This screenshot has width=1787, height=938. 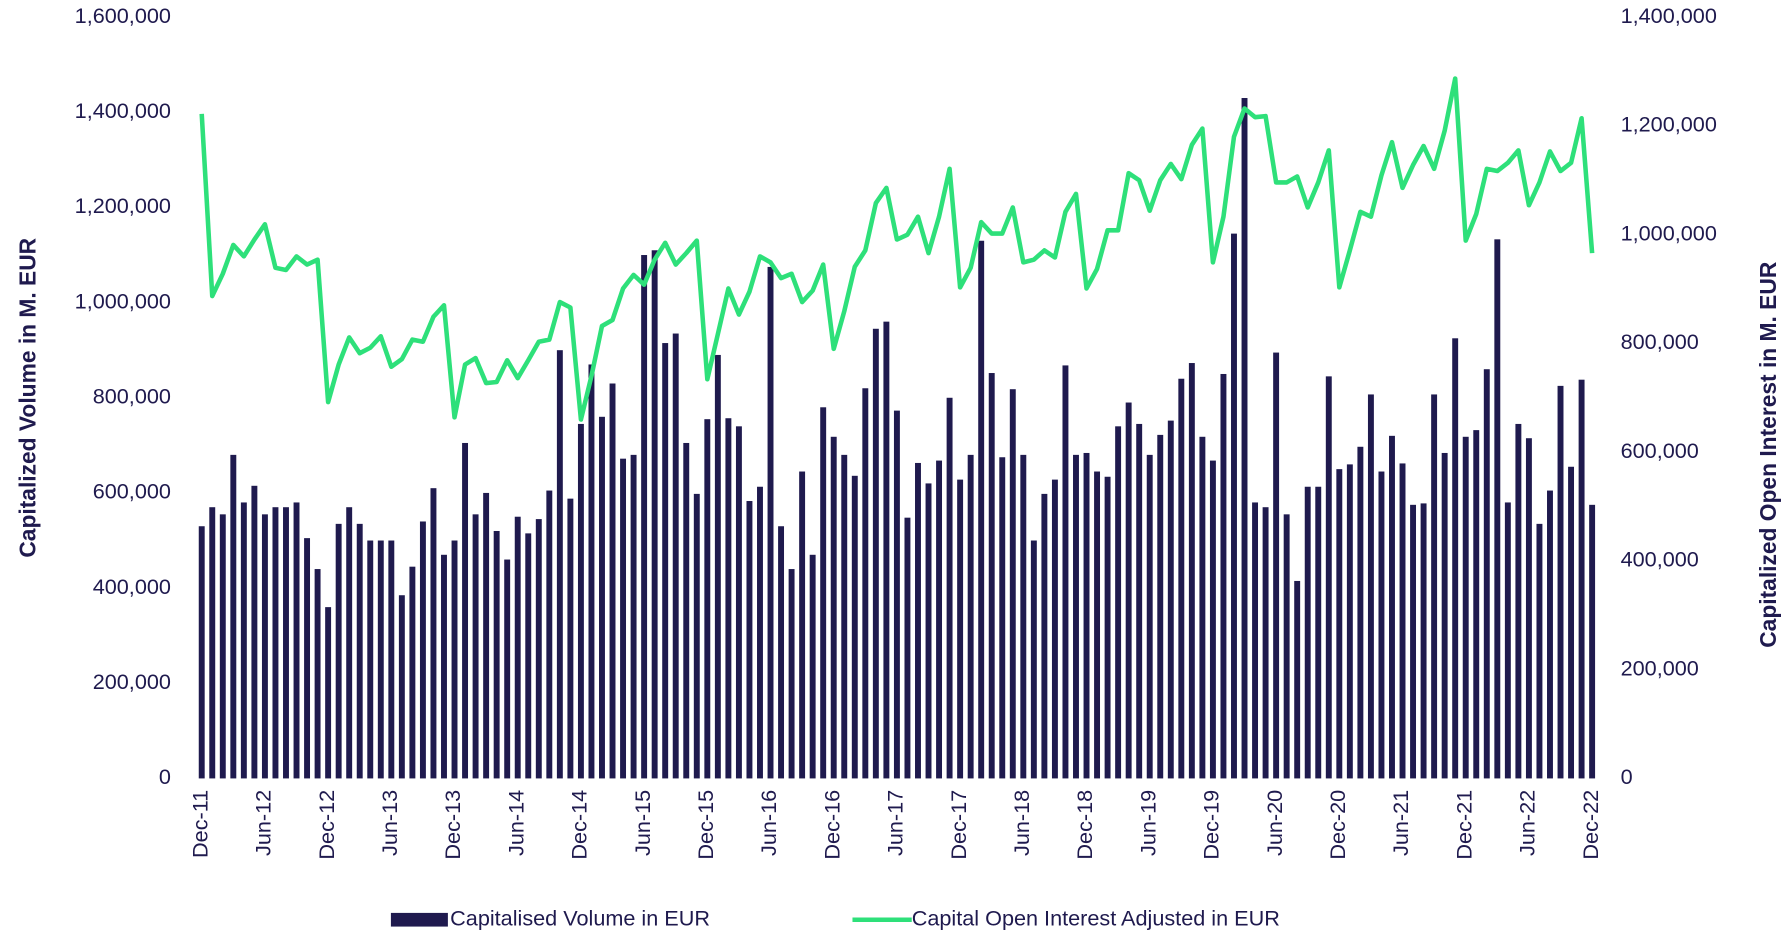 I want to click on x-tick-label: Jun-22, so click(x=1527, y=823).